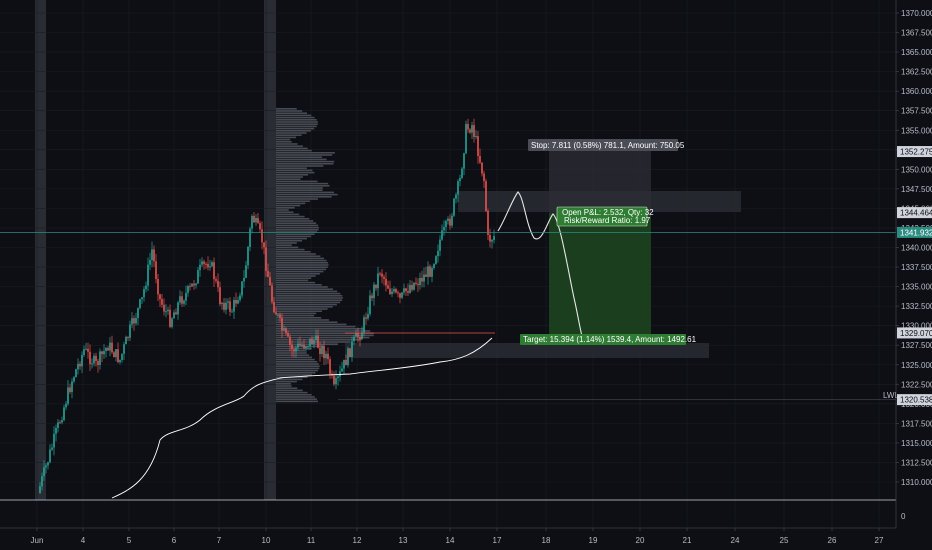 The image size is (932, 550). Describe the element at coordinates (450, 540) in the screenshot. I see `time-tick-label: 14` at that location.